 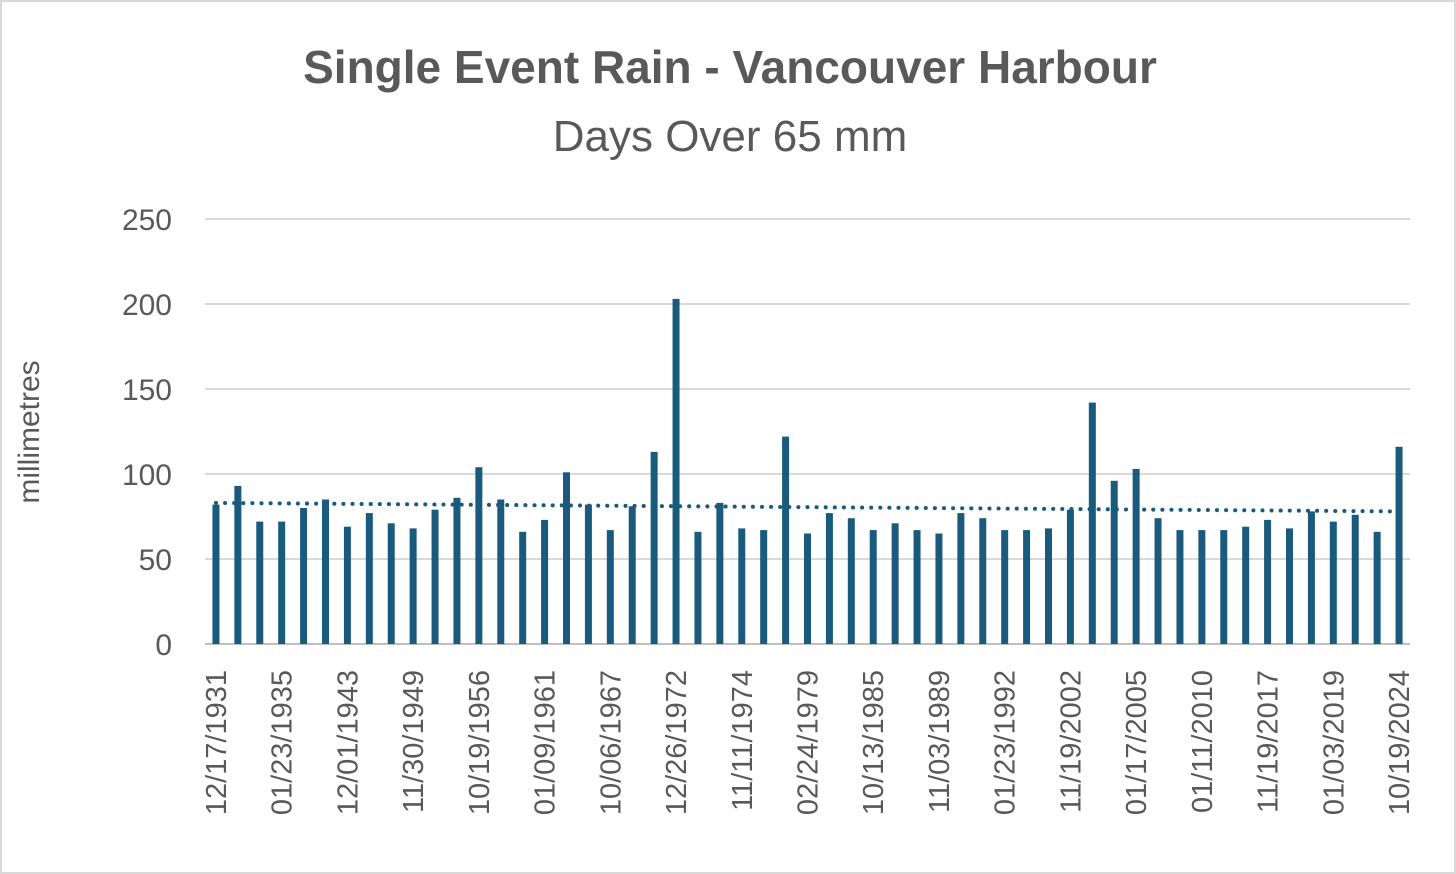 I want to click on chart-subtitle: Days Over 65 mm, so click(x=730, y=136).